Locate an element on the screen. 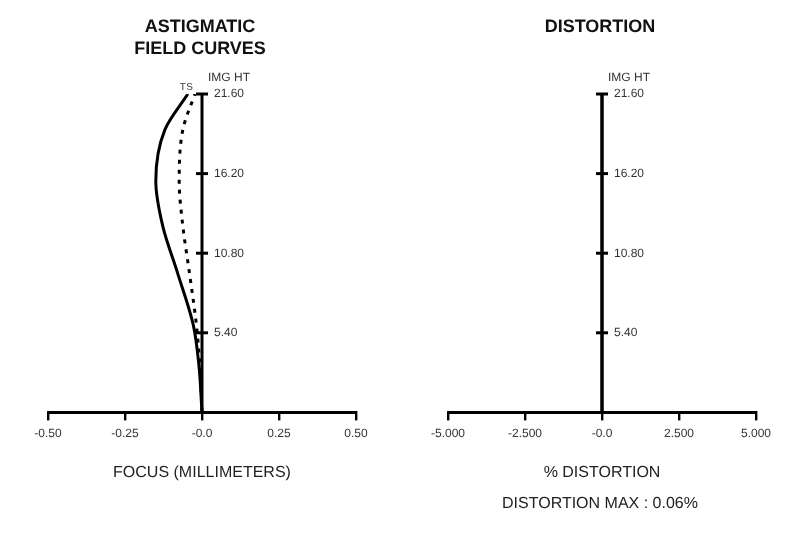 The height and width of the screenshot is (534, 800). chart-title: ASTIGMATIC FIELD CURVES is located at coordinates (200, 38).